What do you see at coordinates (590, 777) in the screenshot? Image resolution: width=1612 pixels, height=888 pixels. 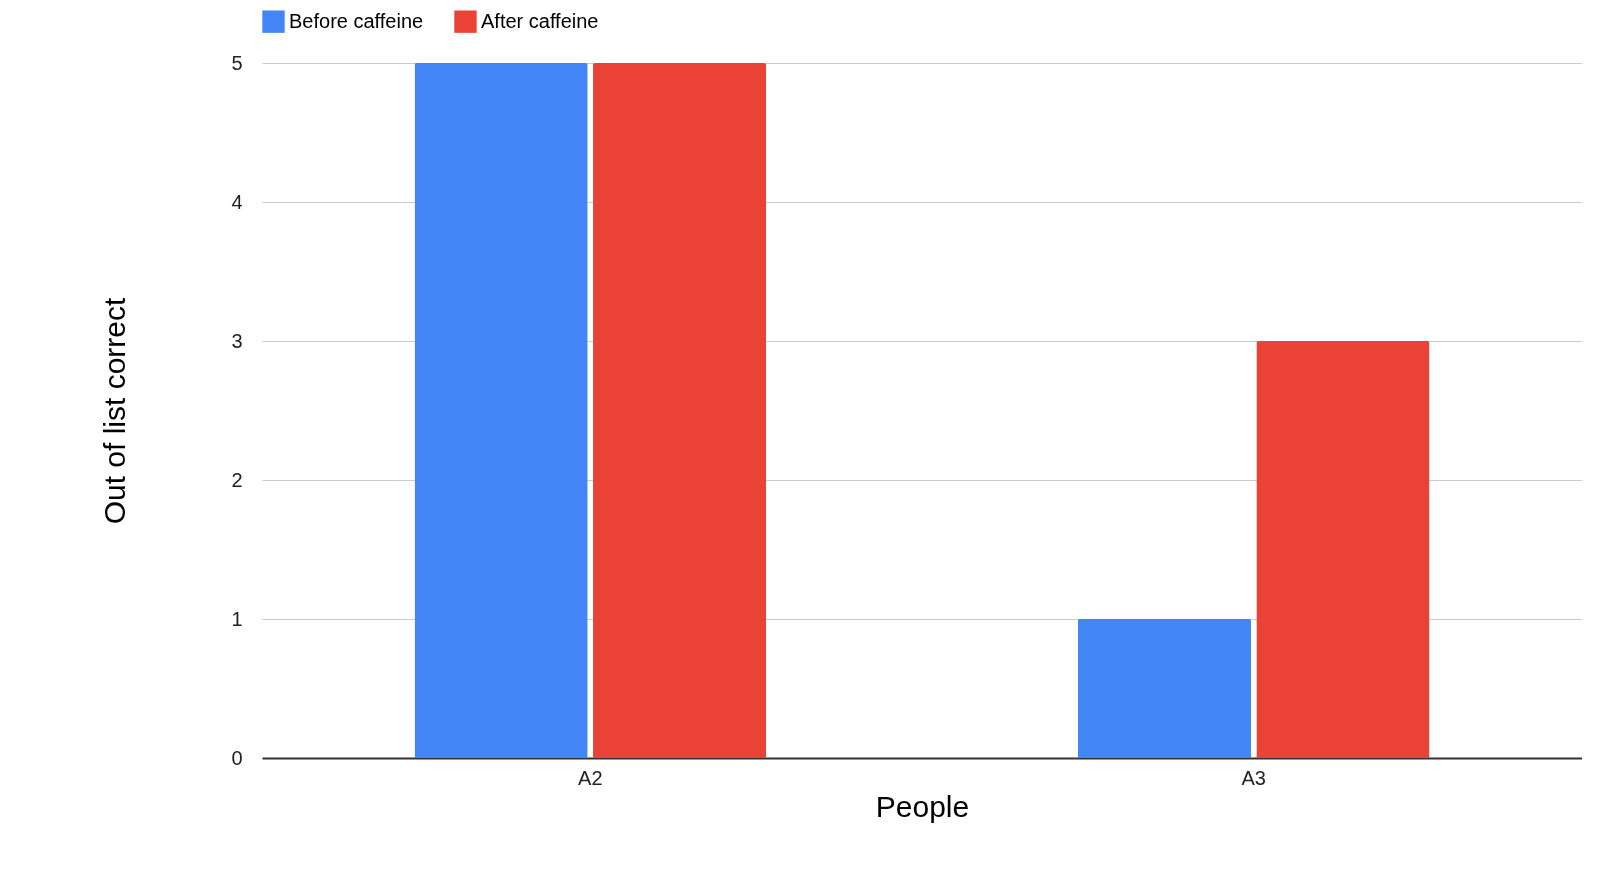 I see `x-tick-label: A2` at bounding box center [590, 777].